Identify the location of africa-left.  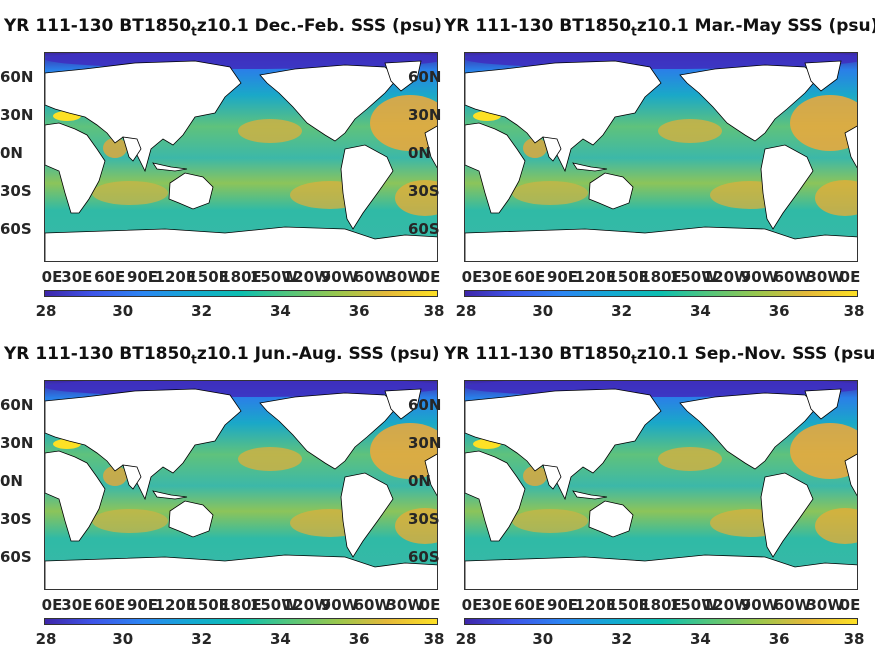
(495, 496).